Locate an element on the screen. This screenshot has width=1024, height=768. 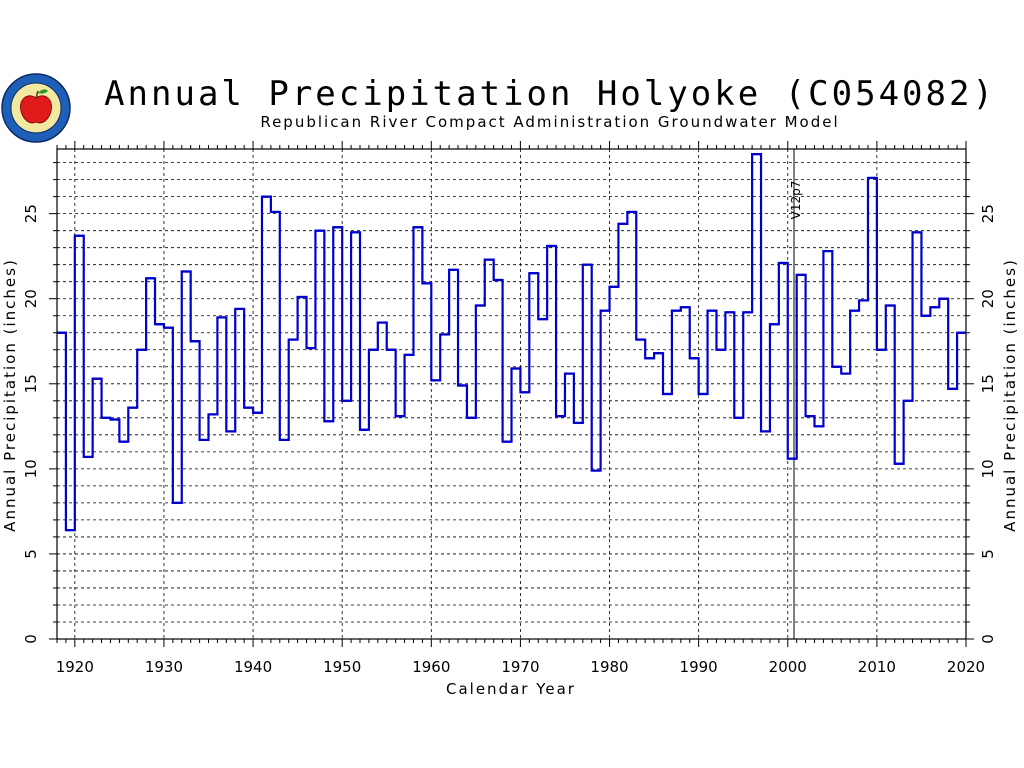
y-axis-label-left: Annual Precipitation (inches) is located at coordinates (10, 395).